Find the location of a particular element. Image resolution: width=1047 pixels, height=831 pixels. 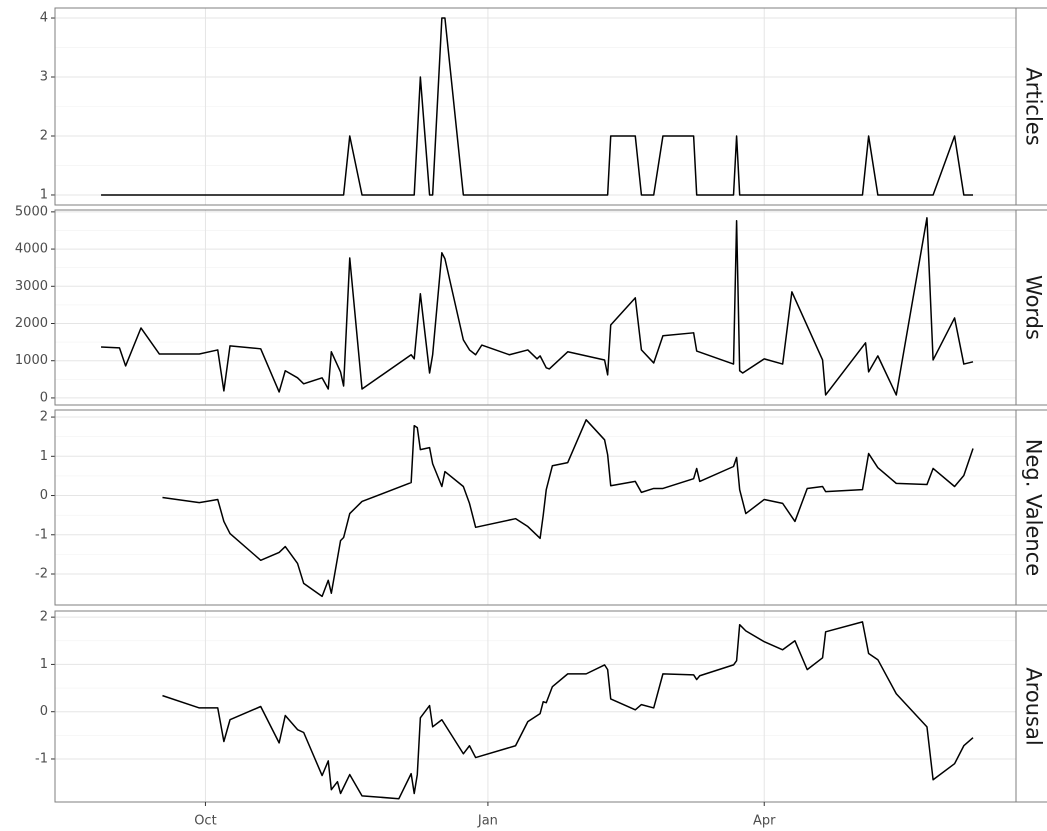

x-tick-label: Oct is located at coordinates (205, 821).